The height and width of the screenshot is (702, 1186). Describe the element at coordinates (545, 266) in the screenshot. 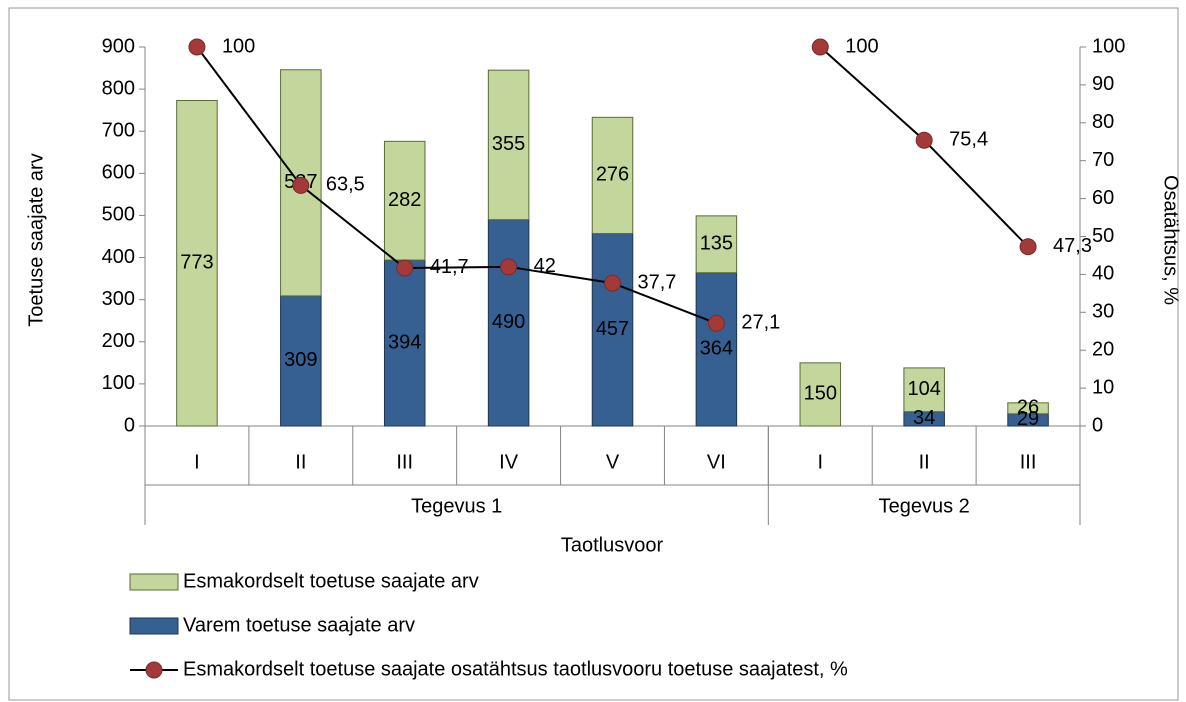

I see `line-value-label: 42` at that location.